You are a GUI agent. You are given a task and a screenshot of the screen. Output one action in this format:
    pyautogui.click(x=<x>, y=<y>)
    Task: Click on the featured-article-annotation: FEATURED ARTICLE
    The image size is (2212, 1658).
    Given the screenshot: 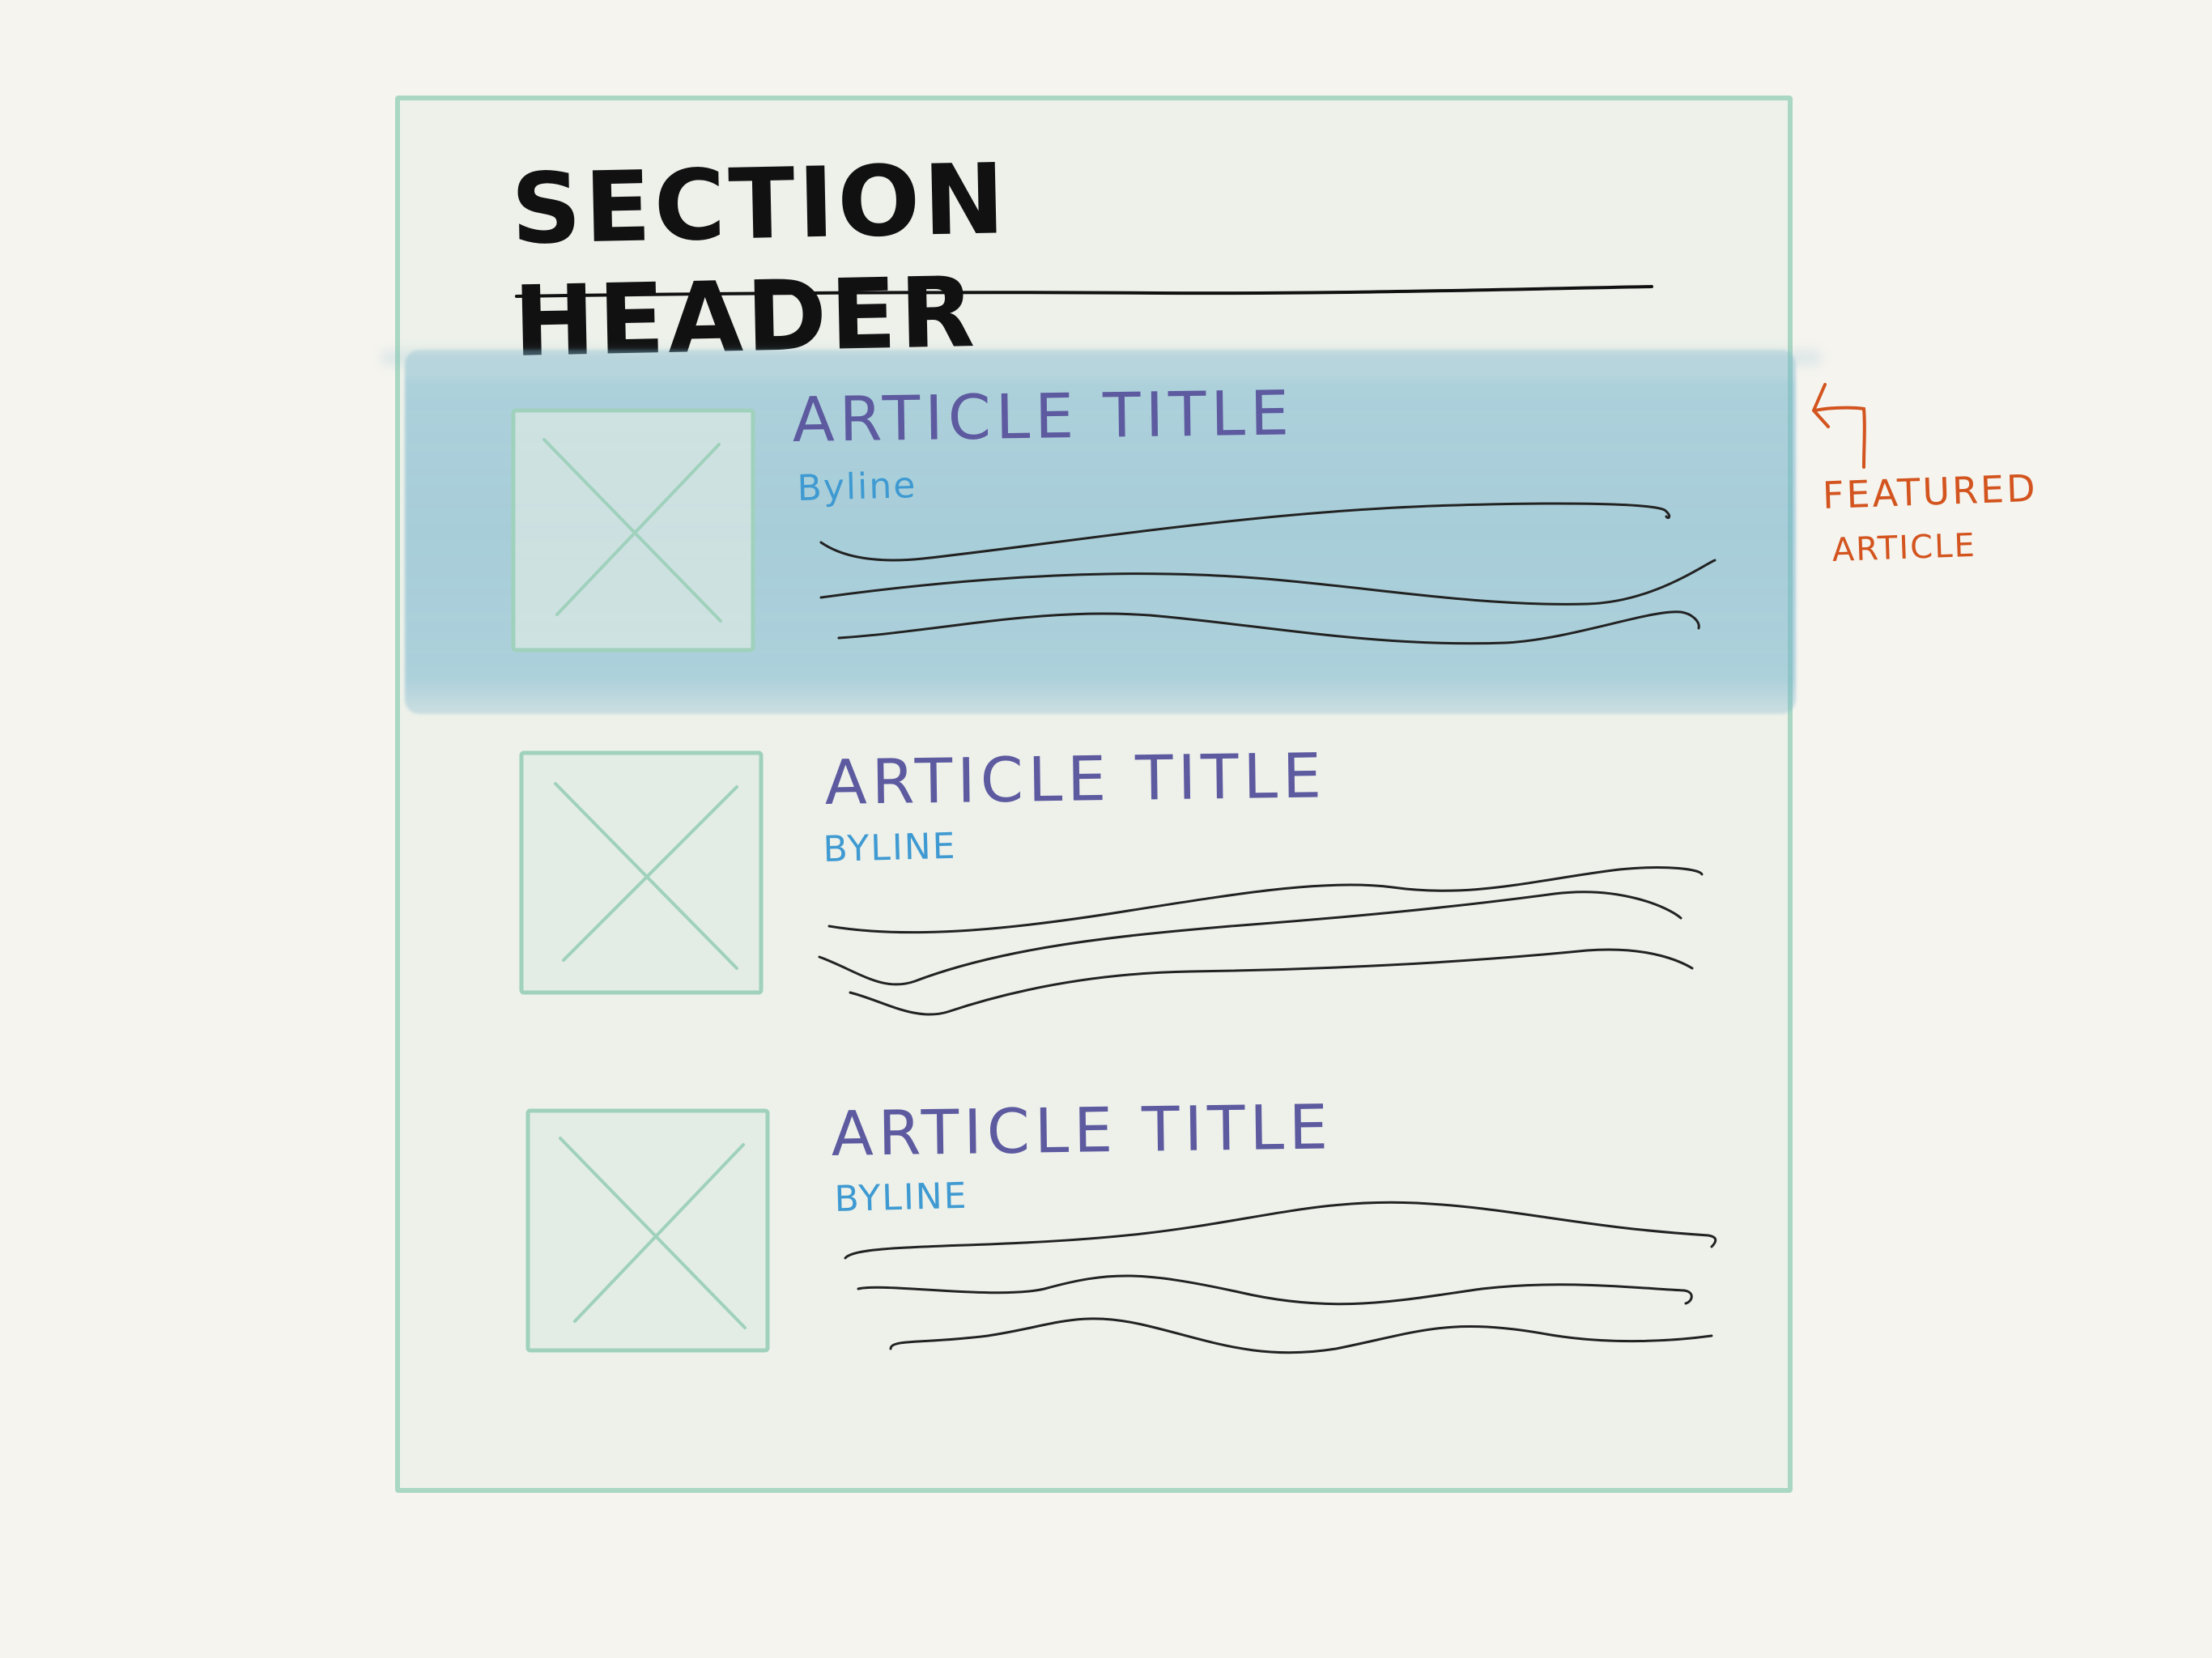 What is the action you would take?
    pyautogui.click(x=1959, y=489)
    